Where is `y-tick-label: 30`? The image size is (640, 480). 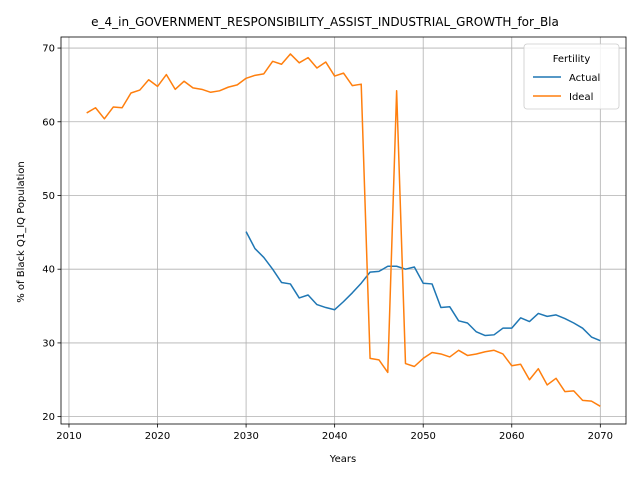
y-tick-label: 30 is located at coordinates (48, 343).